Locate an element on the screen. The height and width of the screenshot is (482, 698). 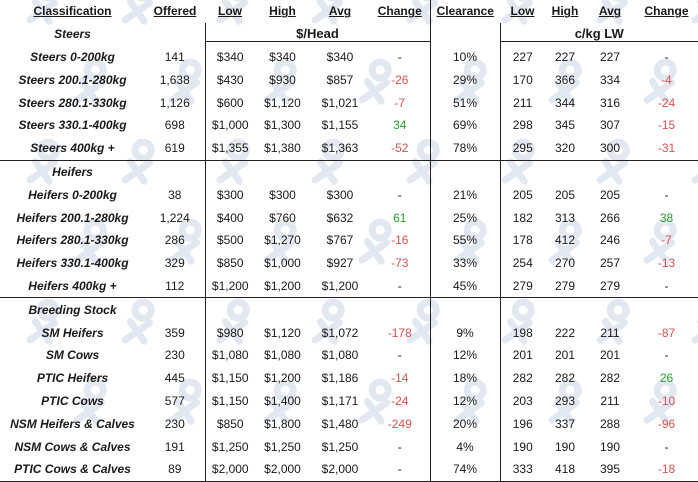
change-lw-cell: -18 is located at coordinates (666, 469).